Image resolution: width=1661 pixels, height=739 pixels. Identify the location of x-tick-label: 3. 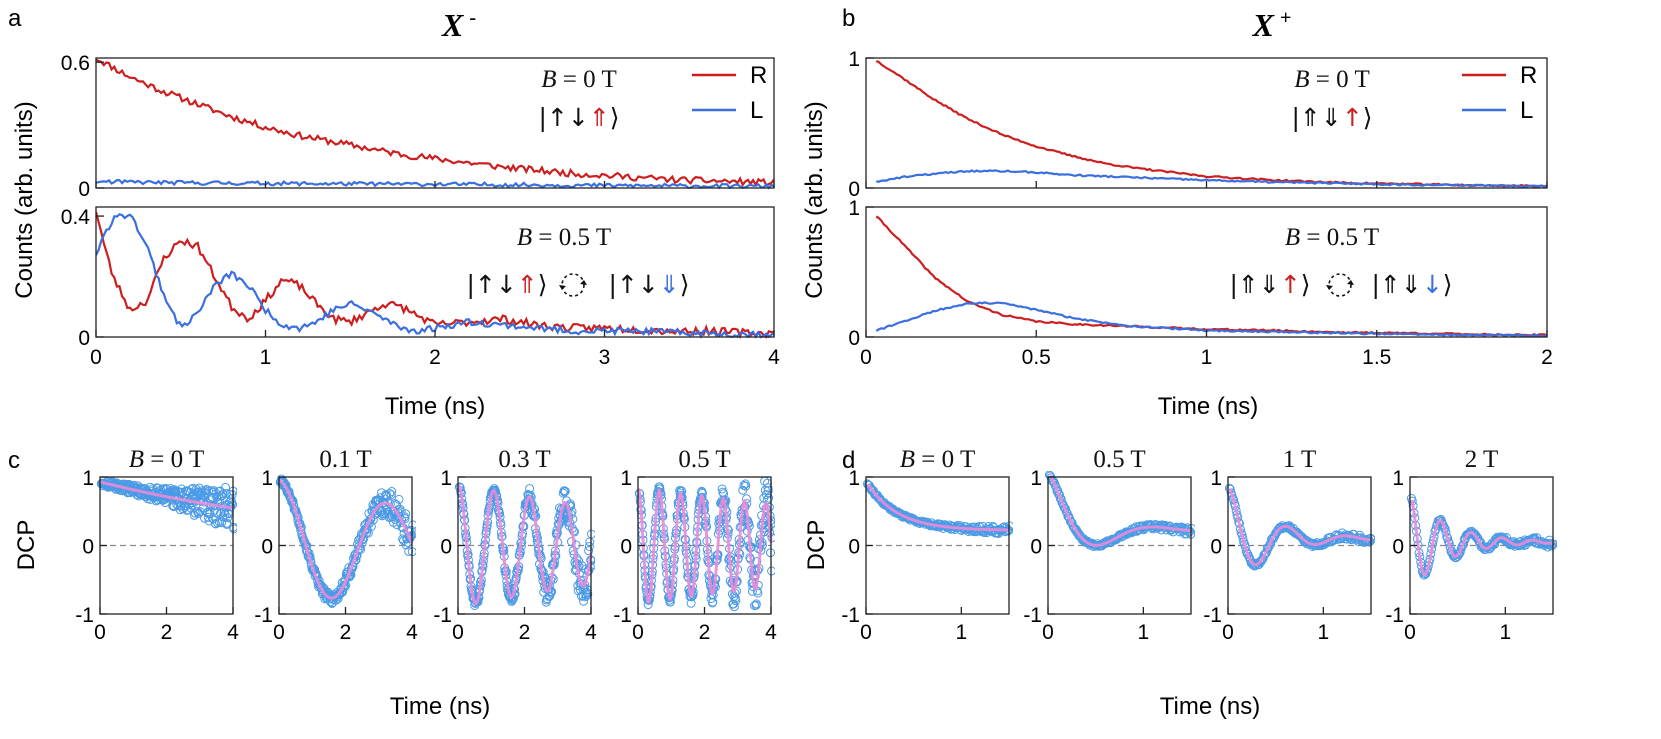
(605, 357).